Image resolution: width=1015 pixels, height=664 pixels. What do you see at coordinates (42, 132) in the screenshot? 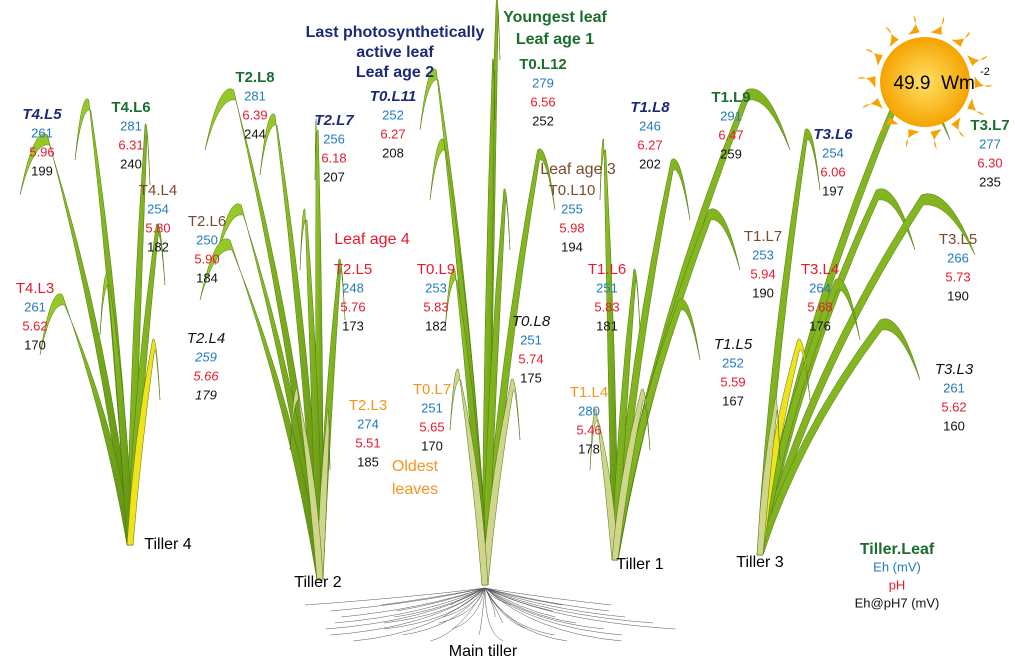
I see `eh-value: 261` at bounding box center [42, 132].